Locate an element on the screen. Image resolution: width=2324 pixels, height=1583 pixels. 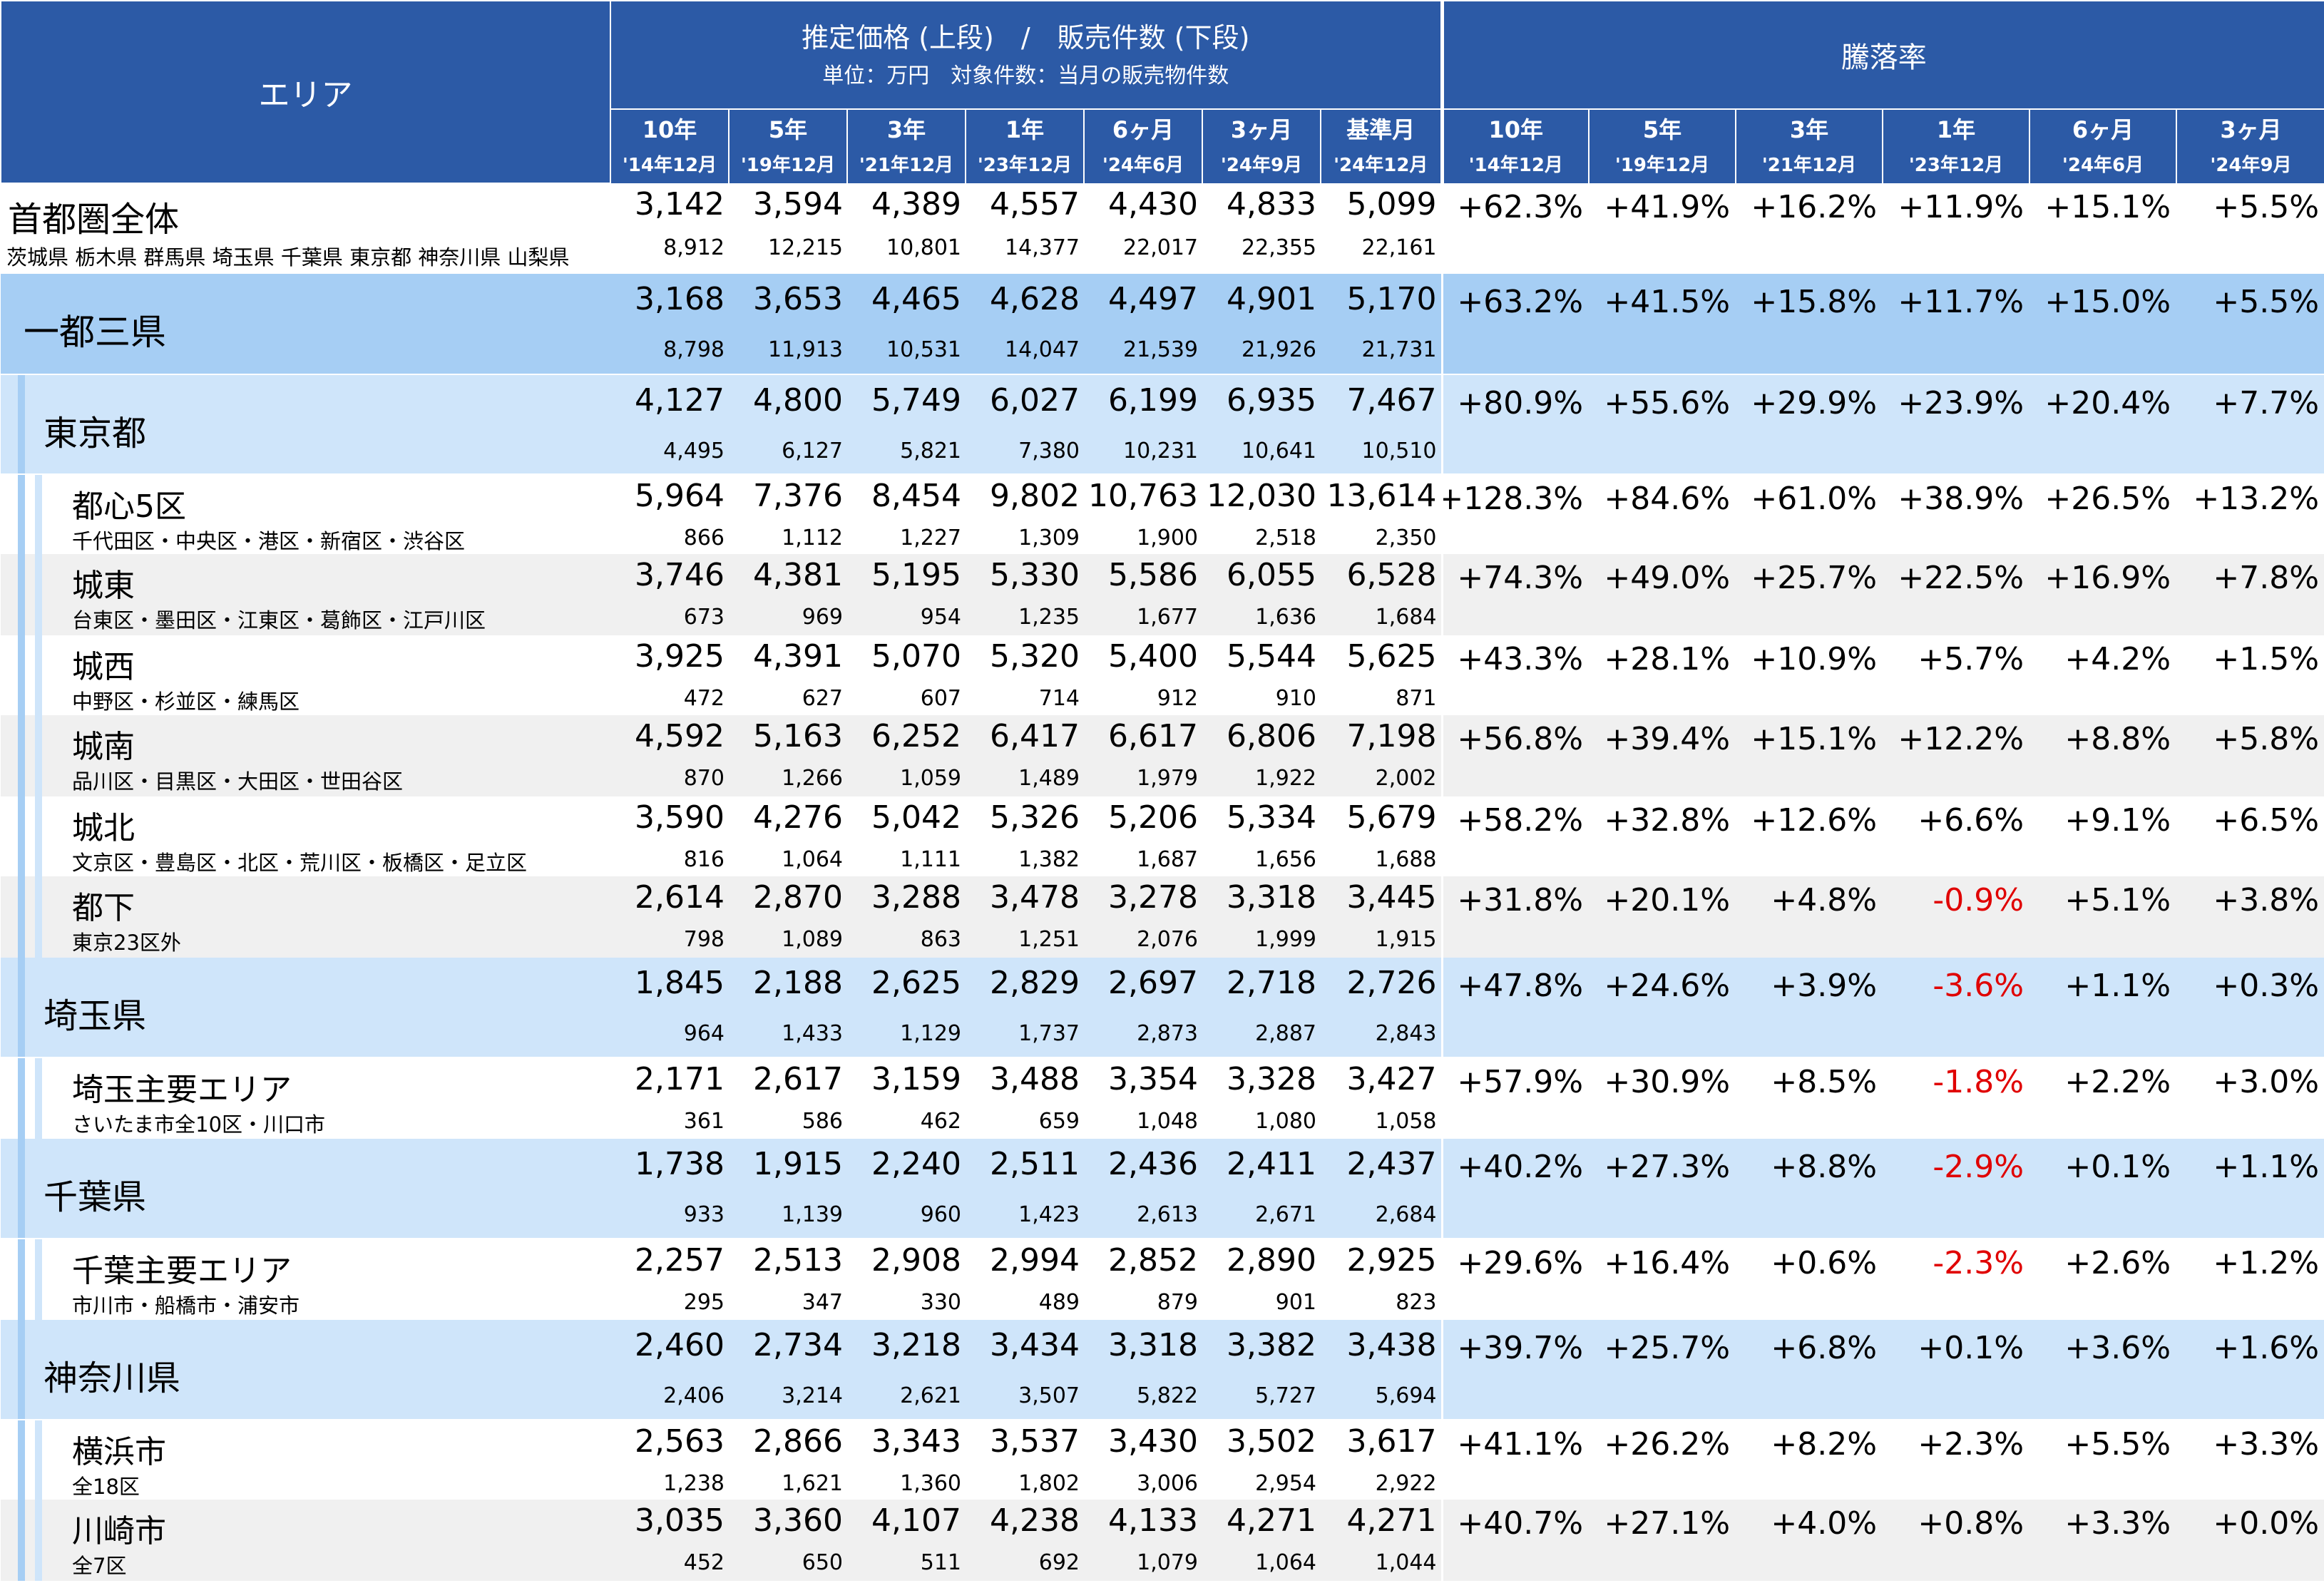
price-value: 6,027 is located at coordinates (1035, 401).